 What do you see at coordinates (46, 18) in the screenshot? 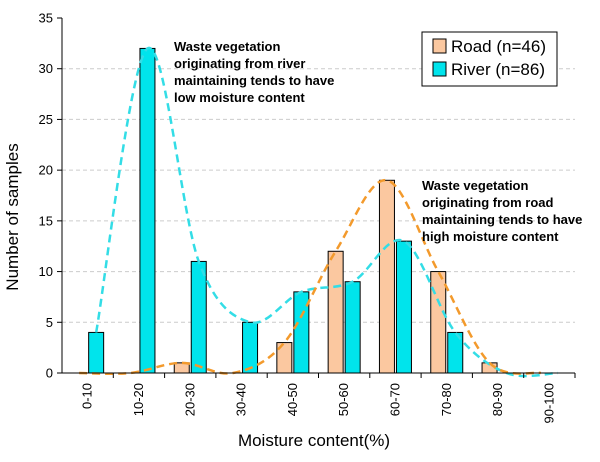
I see `y-tick-label: 35` at bounding box center [46, 18].